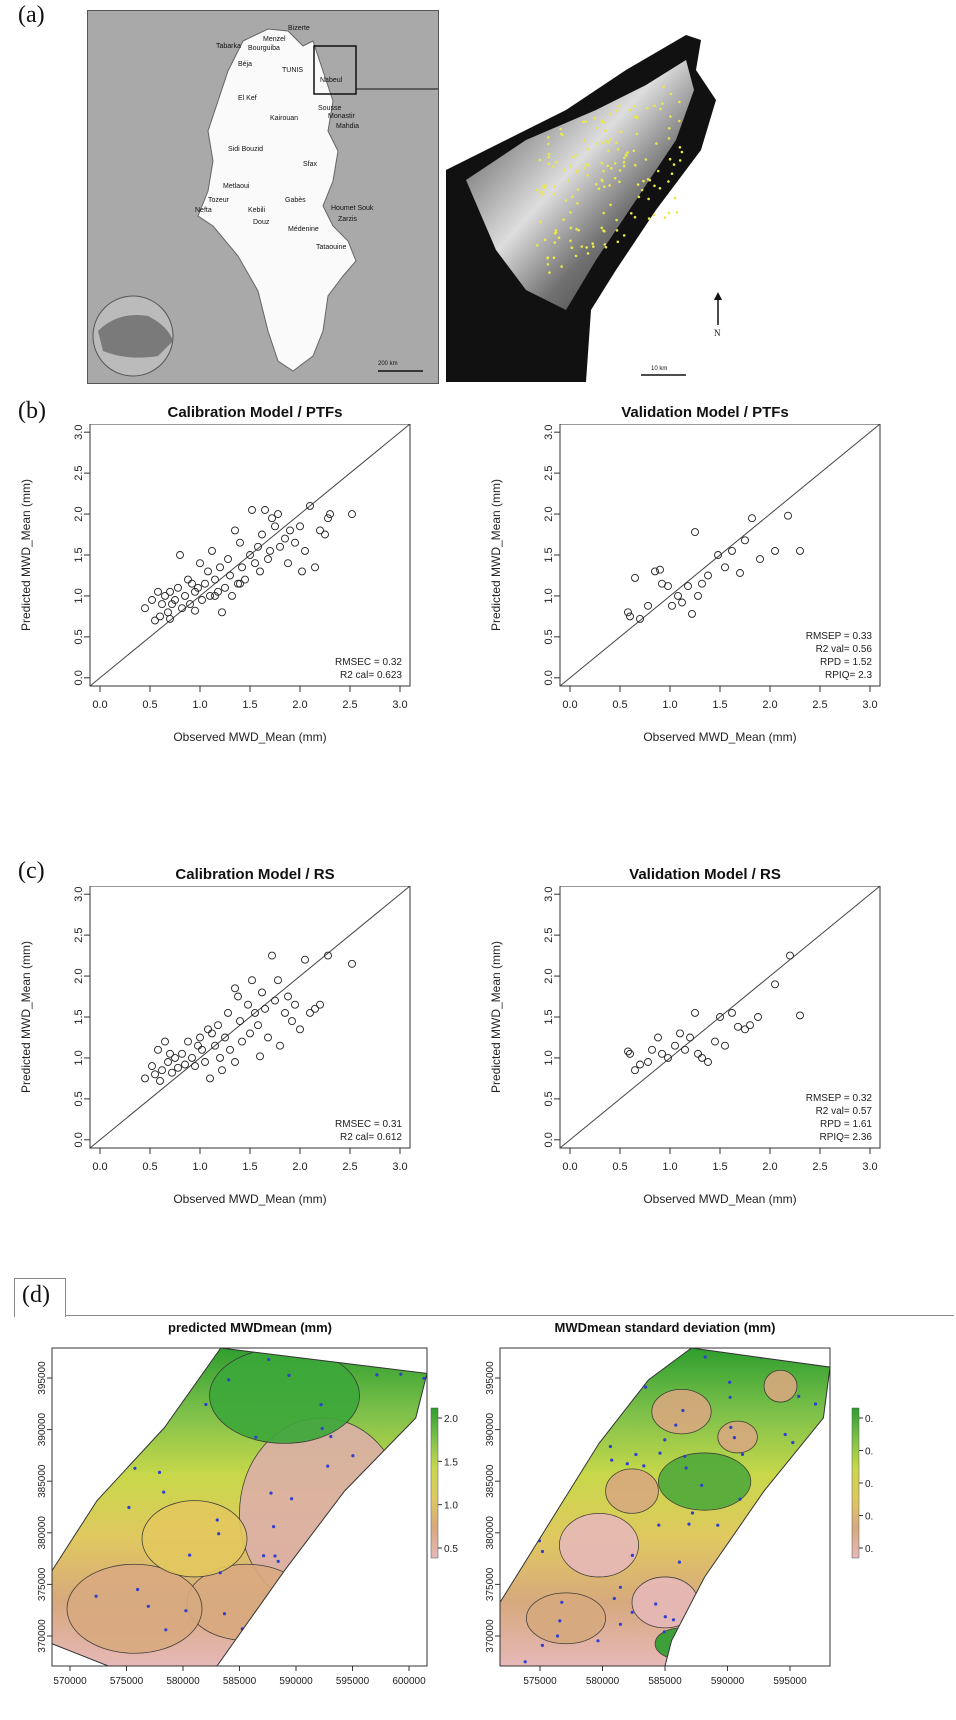 This screenshot has height=1720, width=956. I want to click on x-tick-label: 590000, so click(296, 1681).